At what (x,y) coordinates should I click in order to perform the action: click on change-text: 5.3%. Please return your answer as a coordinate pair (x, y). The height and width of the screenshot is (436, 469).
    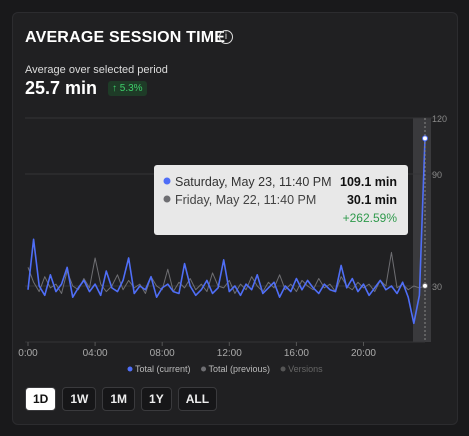
    Looking at the image, I should click on (131, 88).